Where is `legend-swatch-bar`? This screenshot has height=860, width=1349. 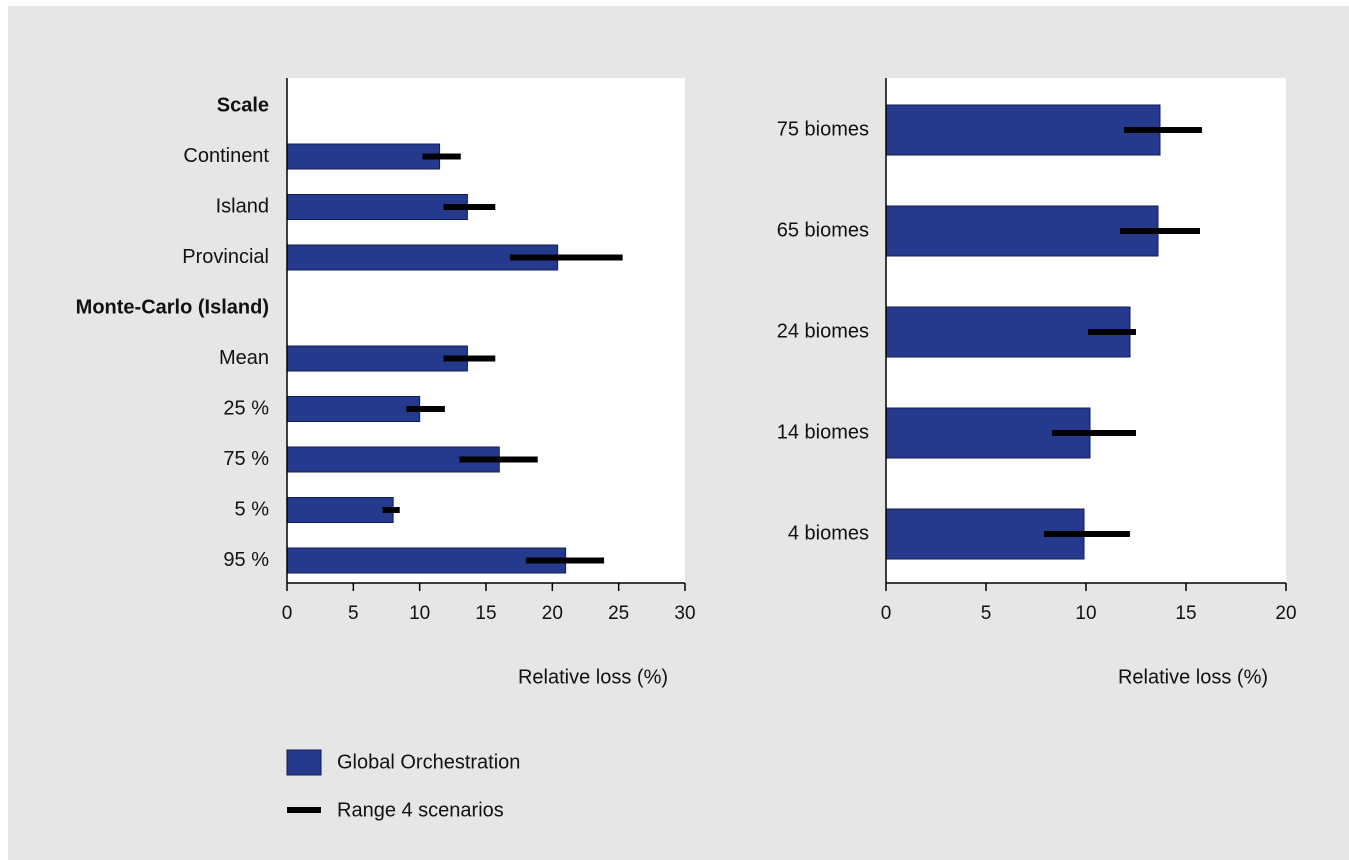 legend-swatch-bar is located at coordinates (304, 762).